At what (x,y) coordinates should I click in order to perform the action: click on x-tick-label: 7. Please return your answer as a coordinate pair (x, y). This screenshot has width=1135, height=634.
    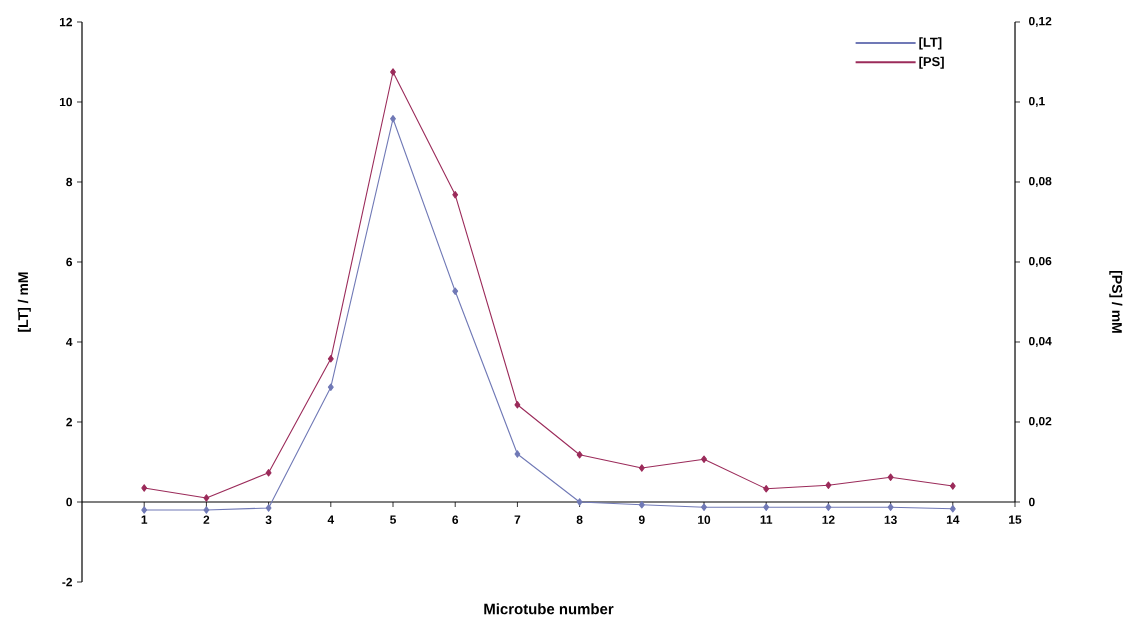
    Looking at the image, I should click on (517, 519).